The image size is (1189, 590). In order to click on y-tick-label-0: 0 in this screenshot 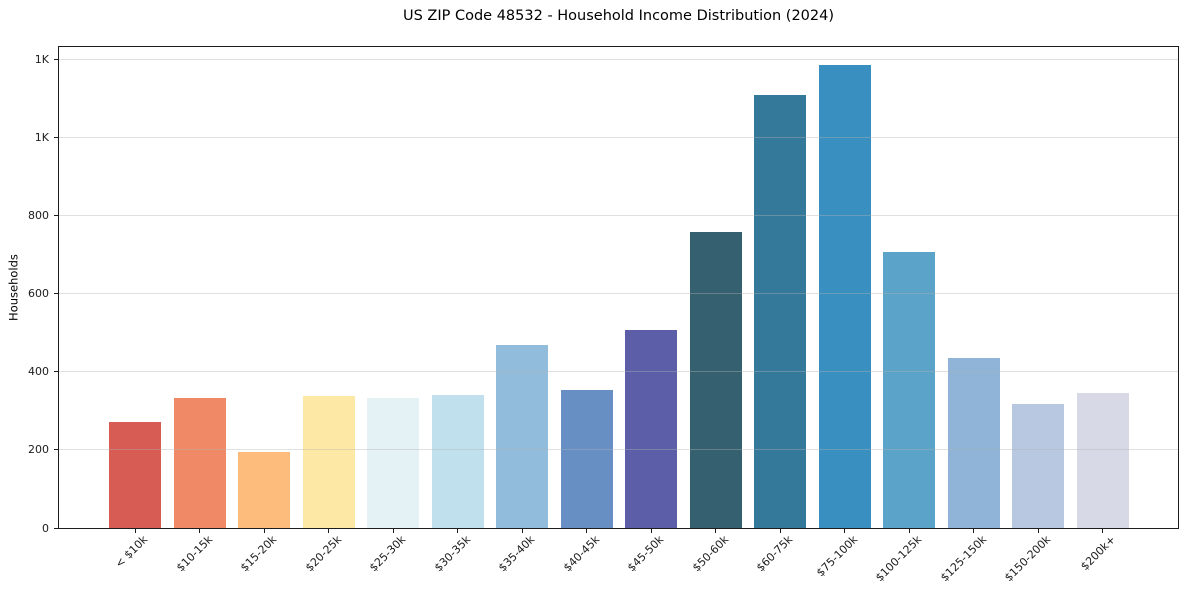, I will do `click(45, 528)`.